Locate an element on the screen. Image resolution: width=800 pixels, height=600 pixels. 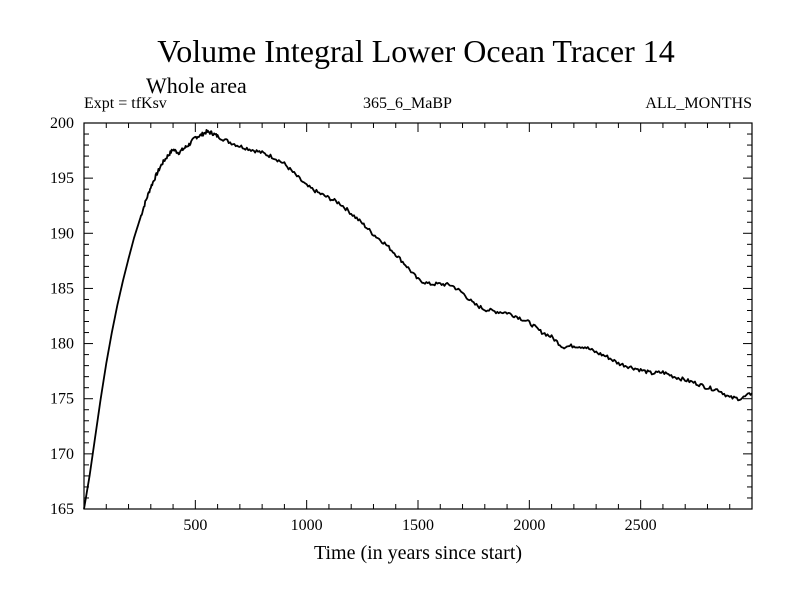
x-tick-label: 2500 is located at coordinates (641, 525).